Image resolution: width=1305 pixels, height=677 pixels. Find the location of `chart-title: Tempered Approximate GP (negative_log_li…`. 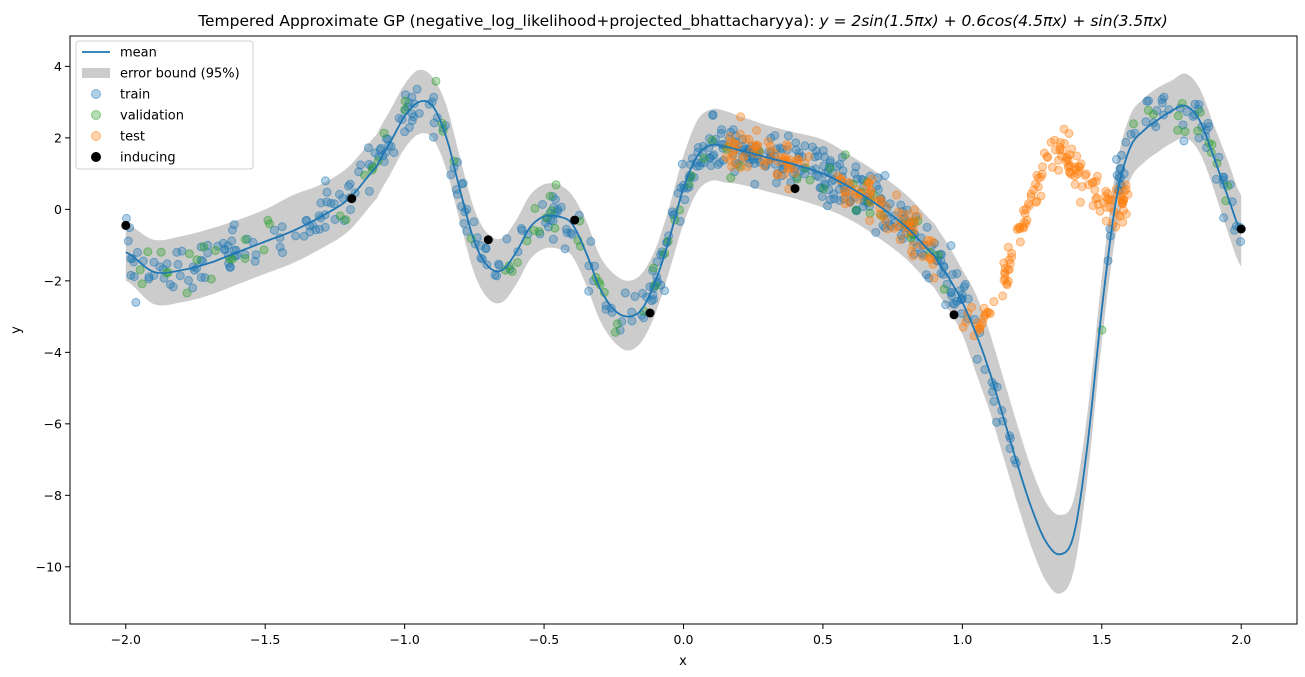

chart-title: Tempered Approximate GP (negative_log_li… is located at coordinates (682, 21).